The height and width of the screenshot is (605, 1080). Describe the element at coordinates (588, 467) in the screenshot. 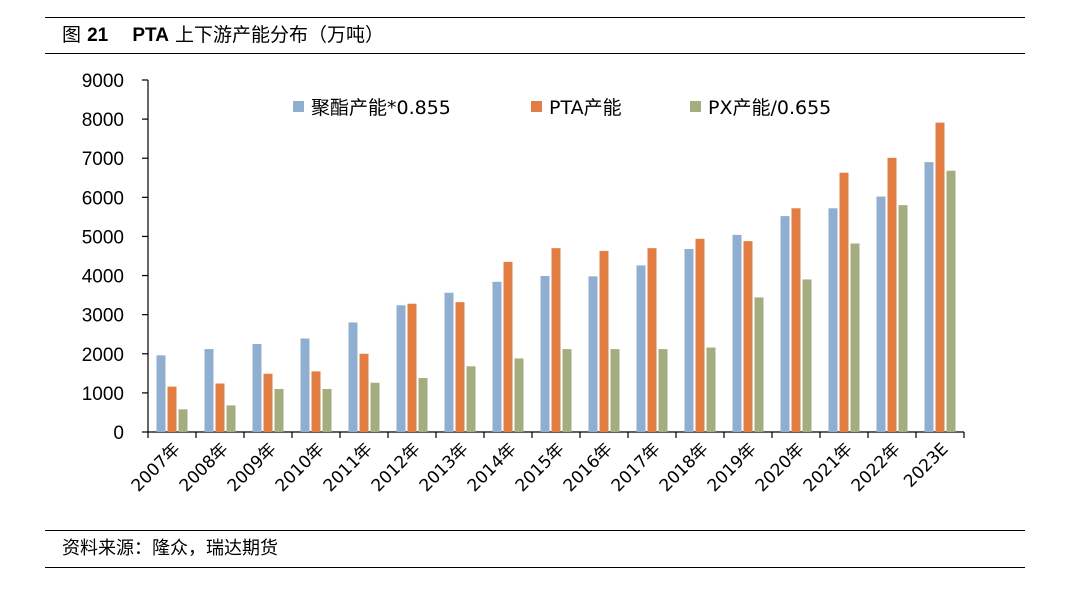

I see `x-category-label: 2016年` at that location.